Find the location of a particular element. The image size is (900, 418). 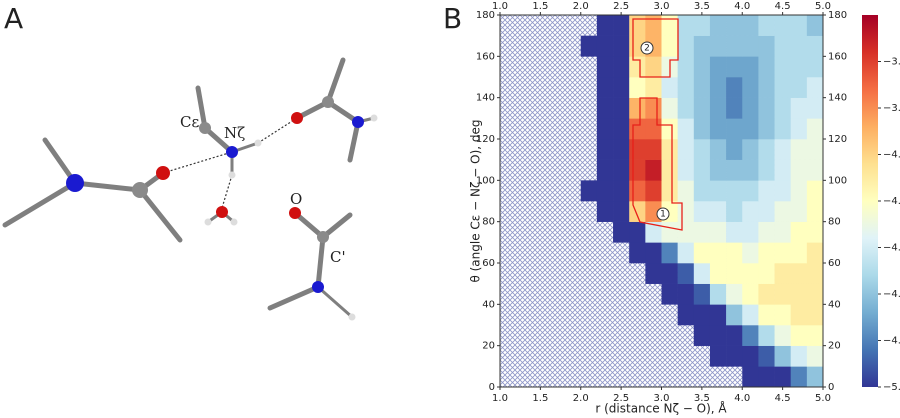

panel-label: A is located at coordinates (13, 18).